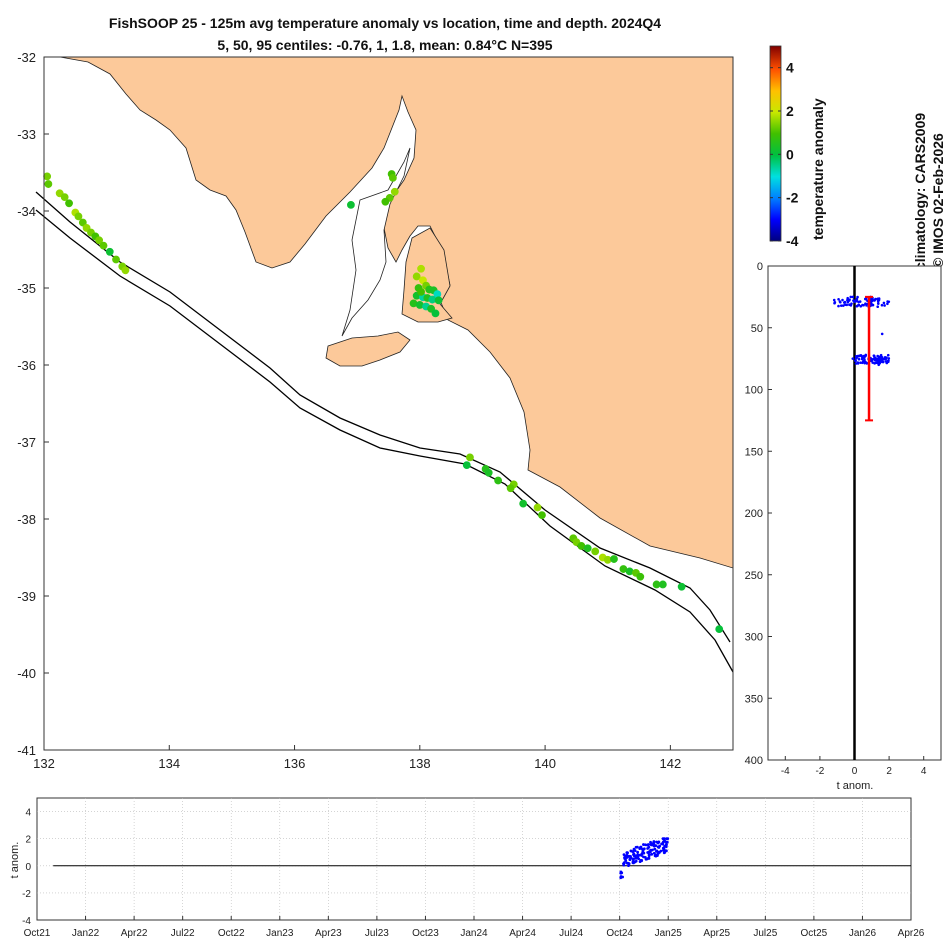  Describe the element at coordinates (818, 169) in the screenshot. I see `colorbar-label: temperature anomaly` at that location.